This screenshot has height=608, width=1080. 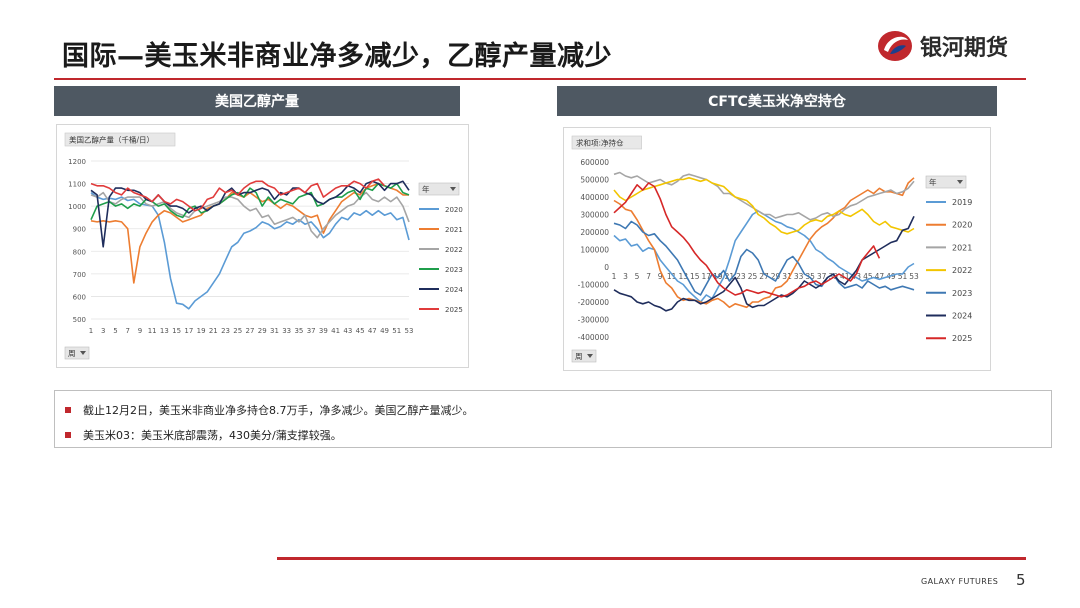 What do you see at coordinates (594, 162) in the screenshot?
I see `y-tick-label: 600000` at bounding box center [594, 162].